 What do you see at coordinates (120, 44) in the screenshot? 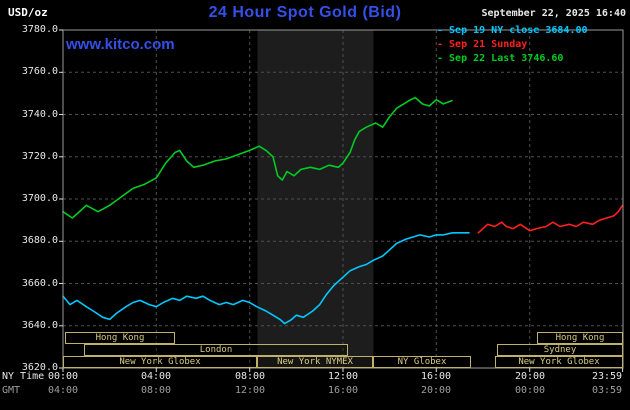
I see `kitco-website-link: www.kitco.com` at bounding box center [120, 44].